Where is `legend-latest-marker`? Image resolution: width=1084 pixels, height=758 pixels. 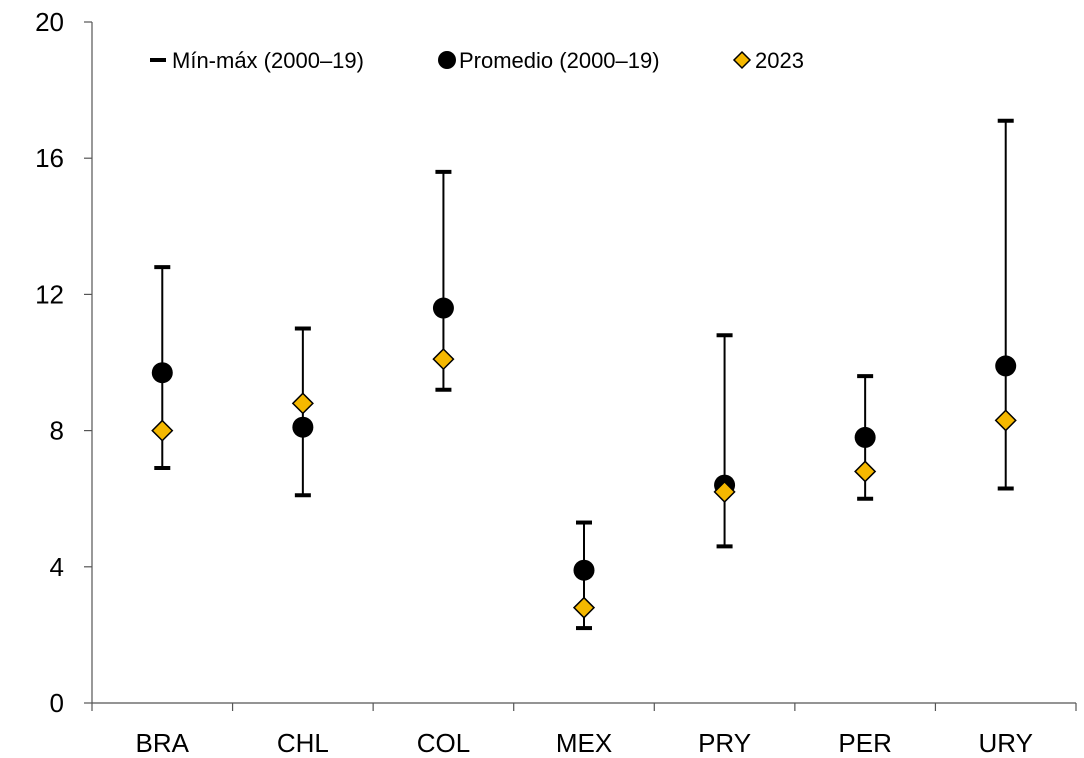
legend-latest-marker is located at coordinates (742, 60).